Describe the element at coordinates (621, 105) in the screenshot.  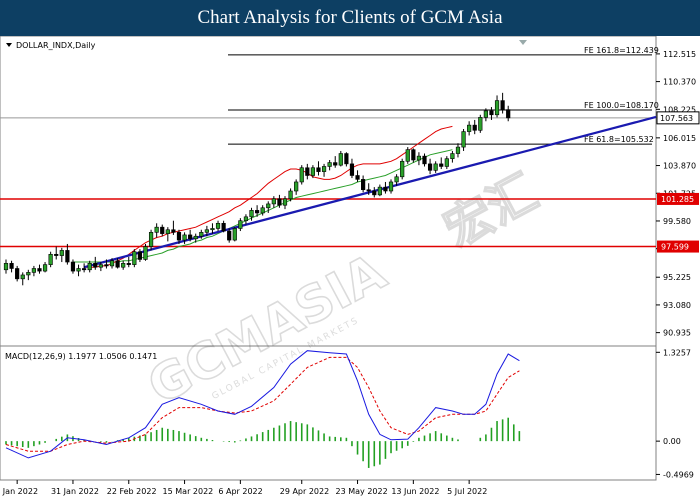
I see `fibonacci-label: FE 100.0=108.170` at that location.